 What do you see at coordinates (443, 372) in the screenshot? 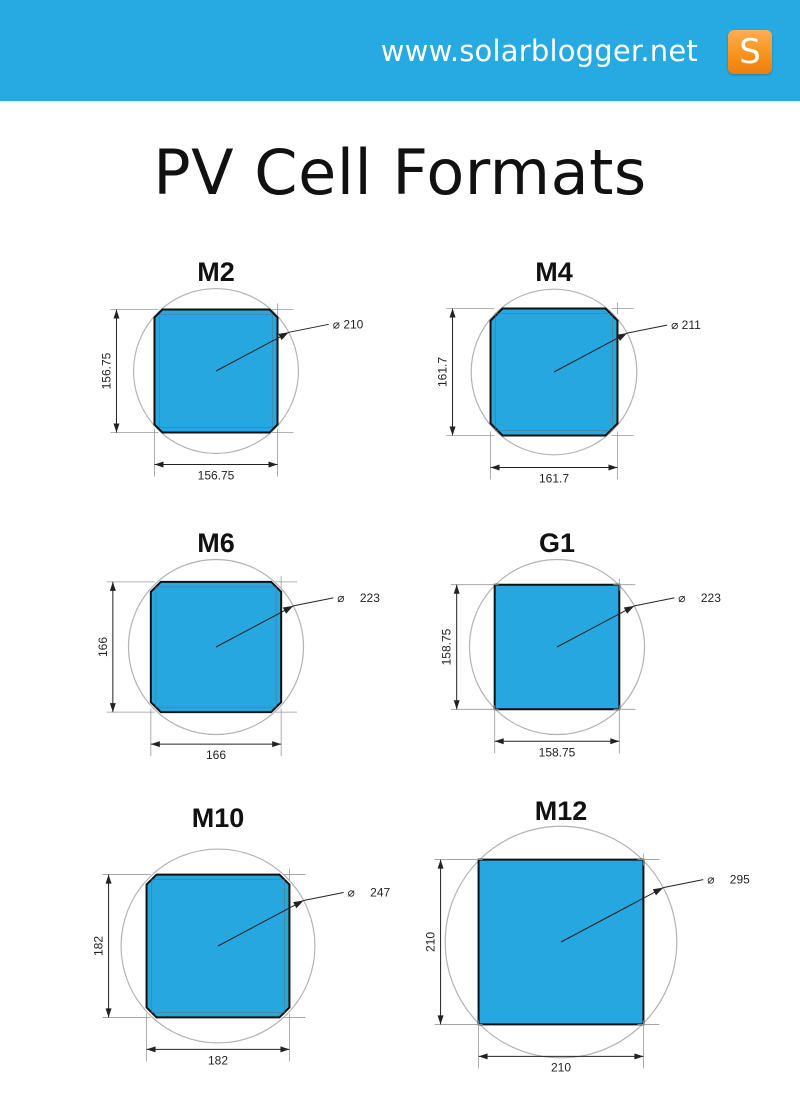
I see `side-dimension-label-vertical: 161.7` at bounding box center [443, 372].